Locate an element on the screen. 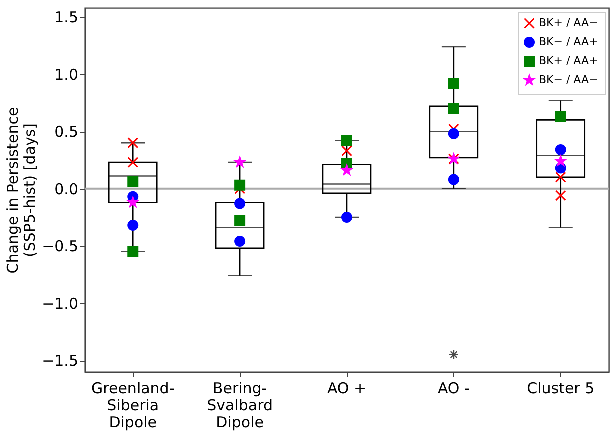  y-tick-label: 1.5 is located at coordinates (66, 17).